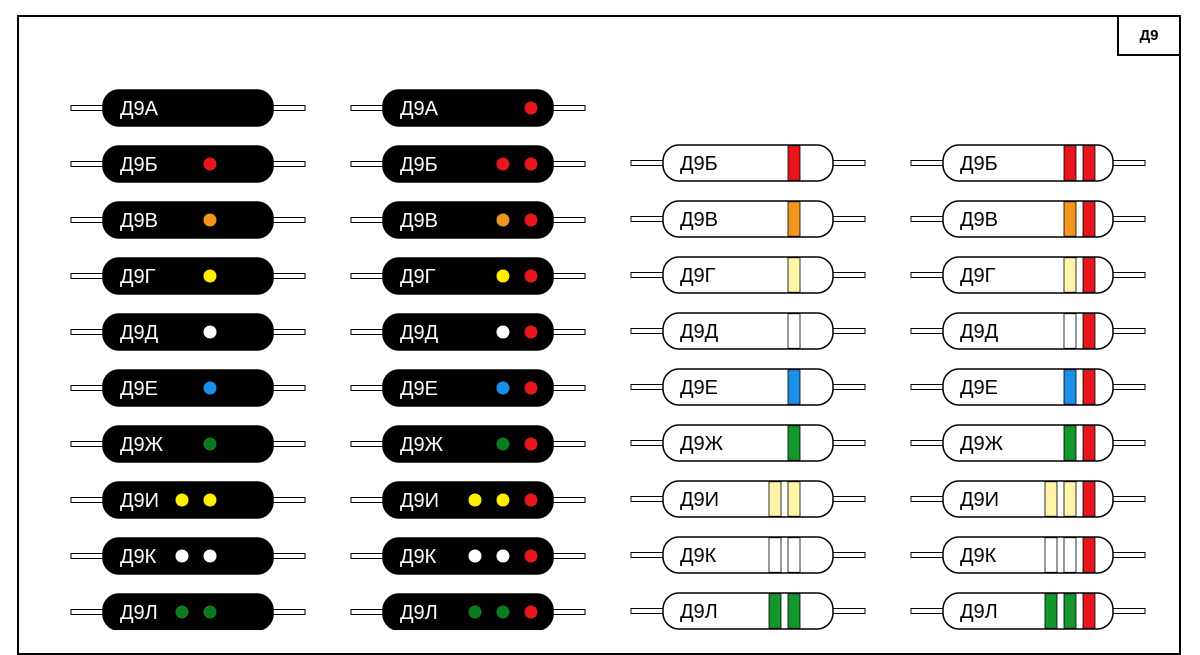 The image size is (1200, 655). I want to click on diode-label: Д9Д, so click(139, 333).